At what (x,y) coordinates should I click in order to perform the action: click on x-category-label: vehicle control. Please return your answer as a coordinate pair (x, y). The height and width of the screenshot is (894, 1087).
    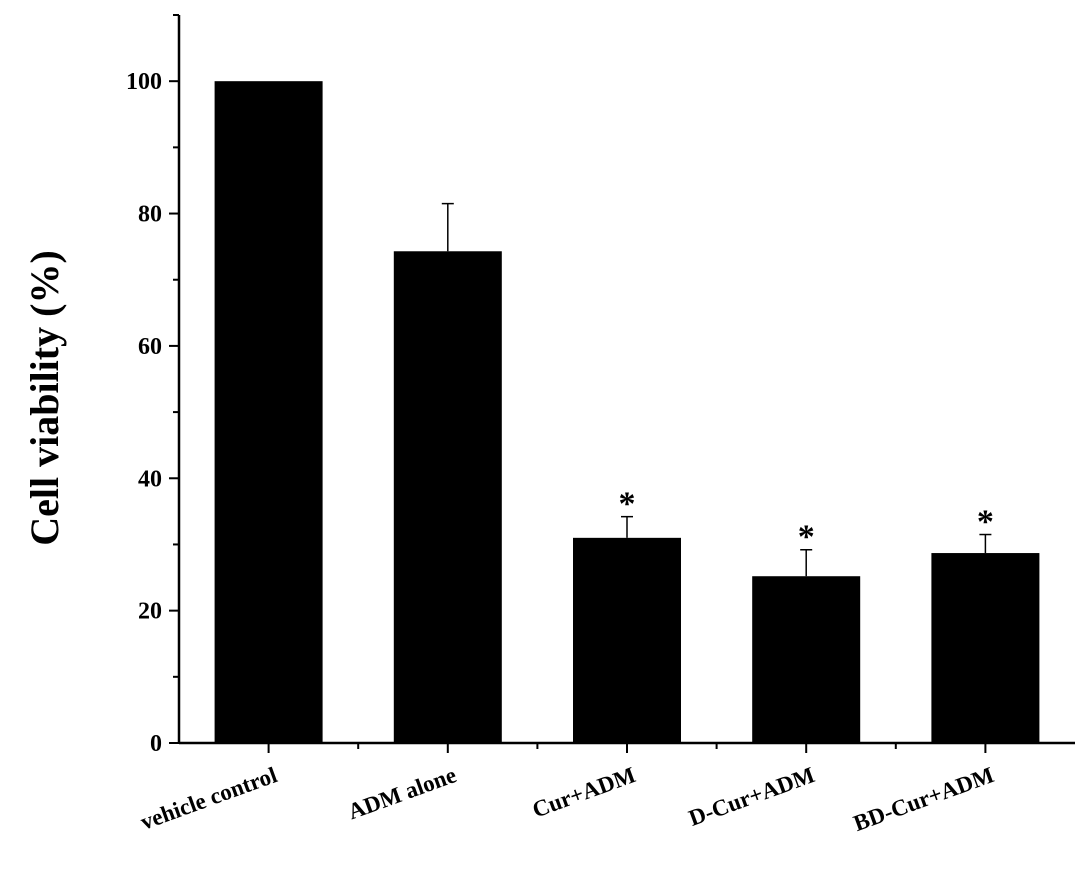
    Looking at the image, I should click on (208, 798).